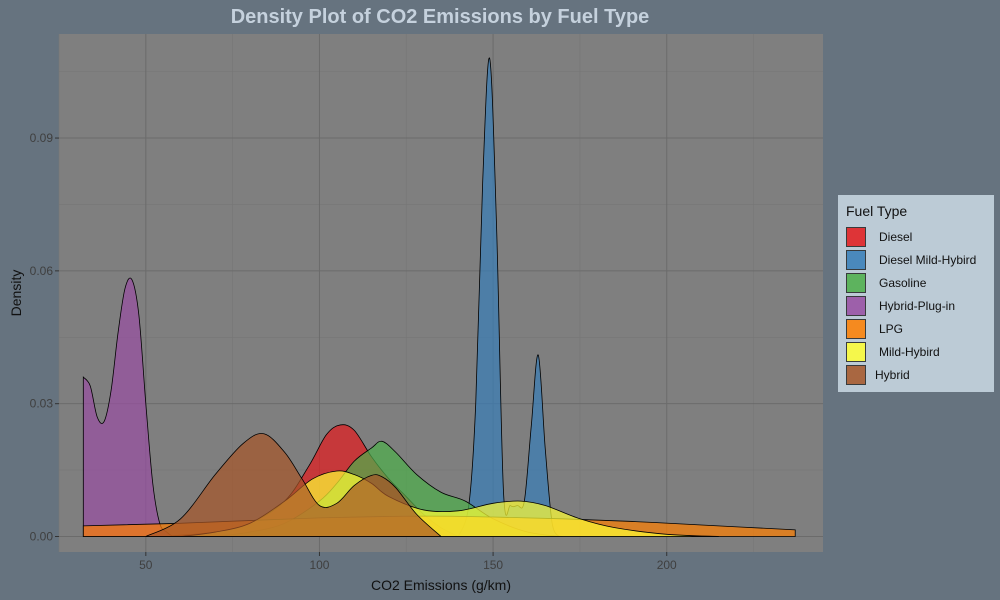  Describe the element at coordinates (42, 271) in the screenshot. I see `y-tick-label: 0.06` at that location.